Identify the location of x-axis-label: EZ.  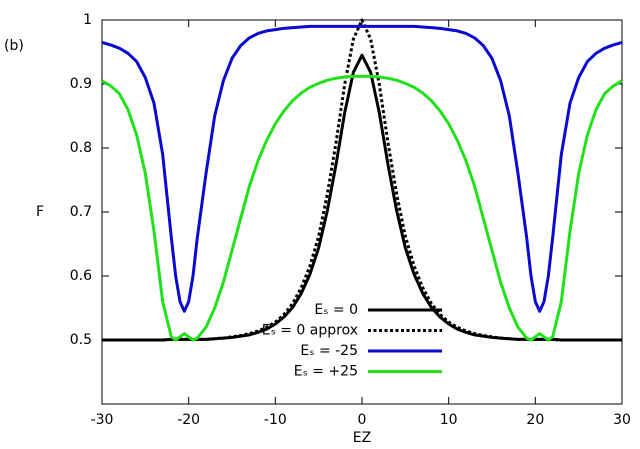
(362, 438).